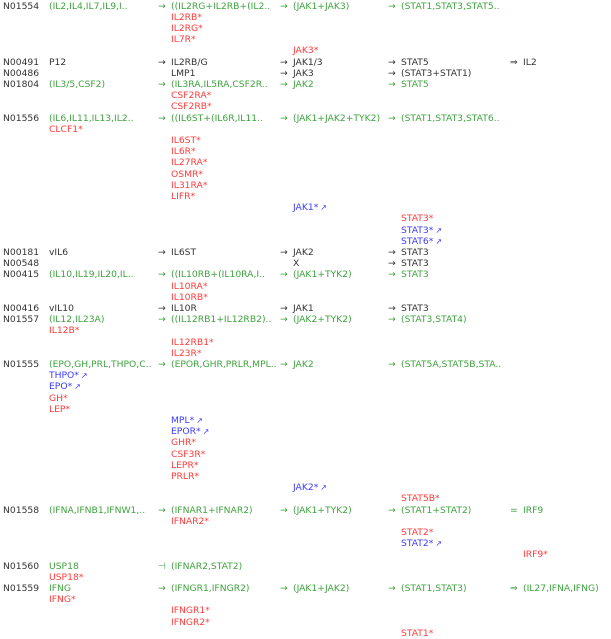 The image size is (611, 639). What do you see at coordinates (64, 330) in the screenshot?
I see `ligand-link: IL12B*` at bounding box center [64, 330].